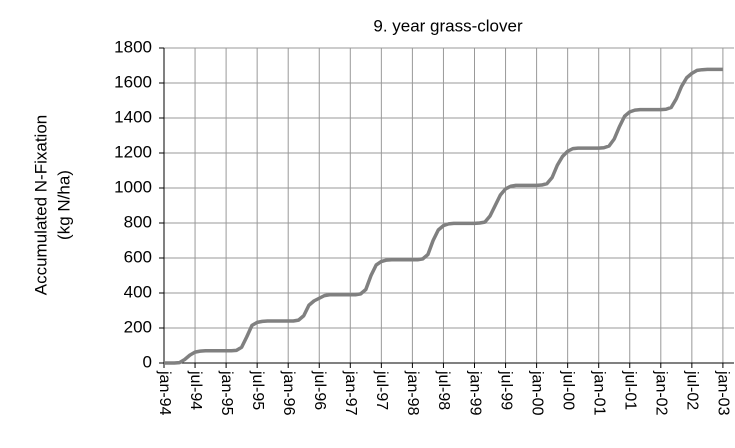  Describe the element at coordinates (226, 393) in the screenshot. I see `x-tick-label: jan-95` at that location.